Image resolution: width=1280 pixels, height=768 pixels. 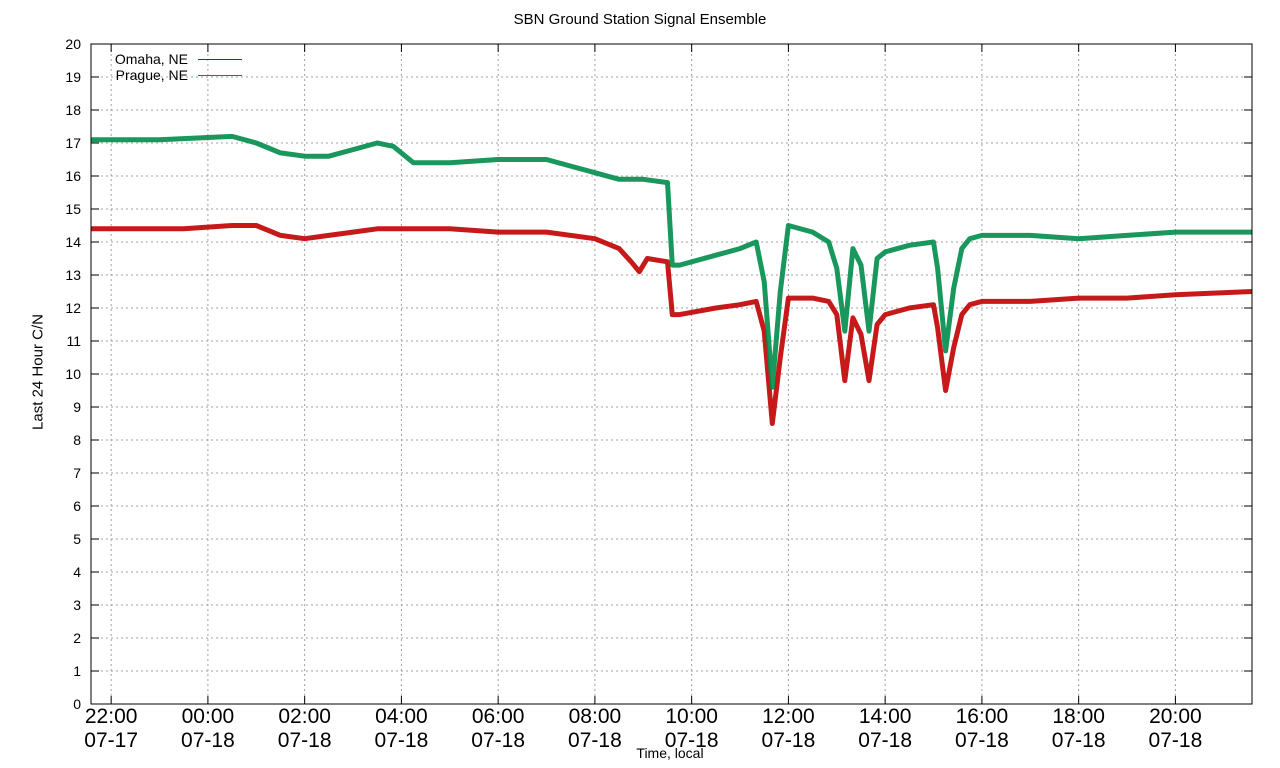 I want to click on y-tick-label: 20, so click(x=73, y=44).